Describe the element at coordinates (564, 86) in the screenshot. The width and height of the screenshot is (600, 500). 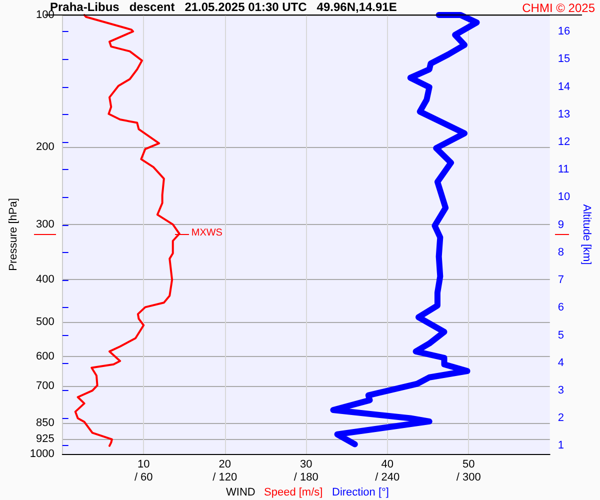
I see `y2-tick-label: 14` at that location.